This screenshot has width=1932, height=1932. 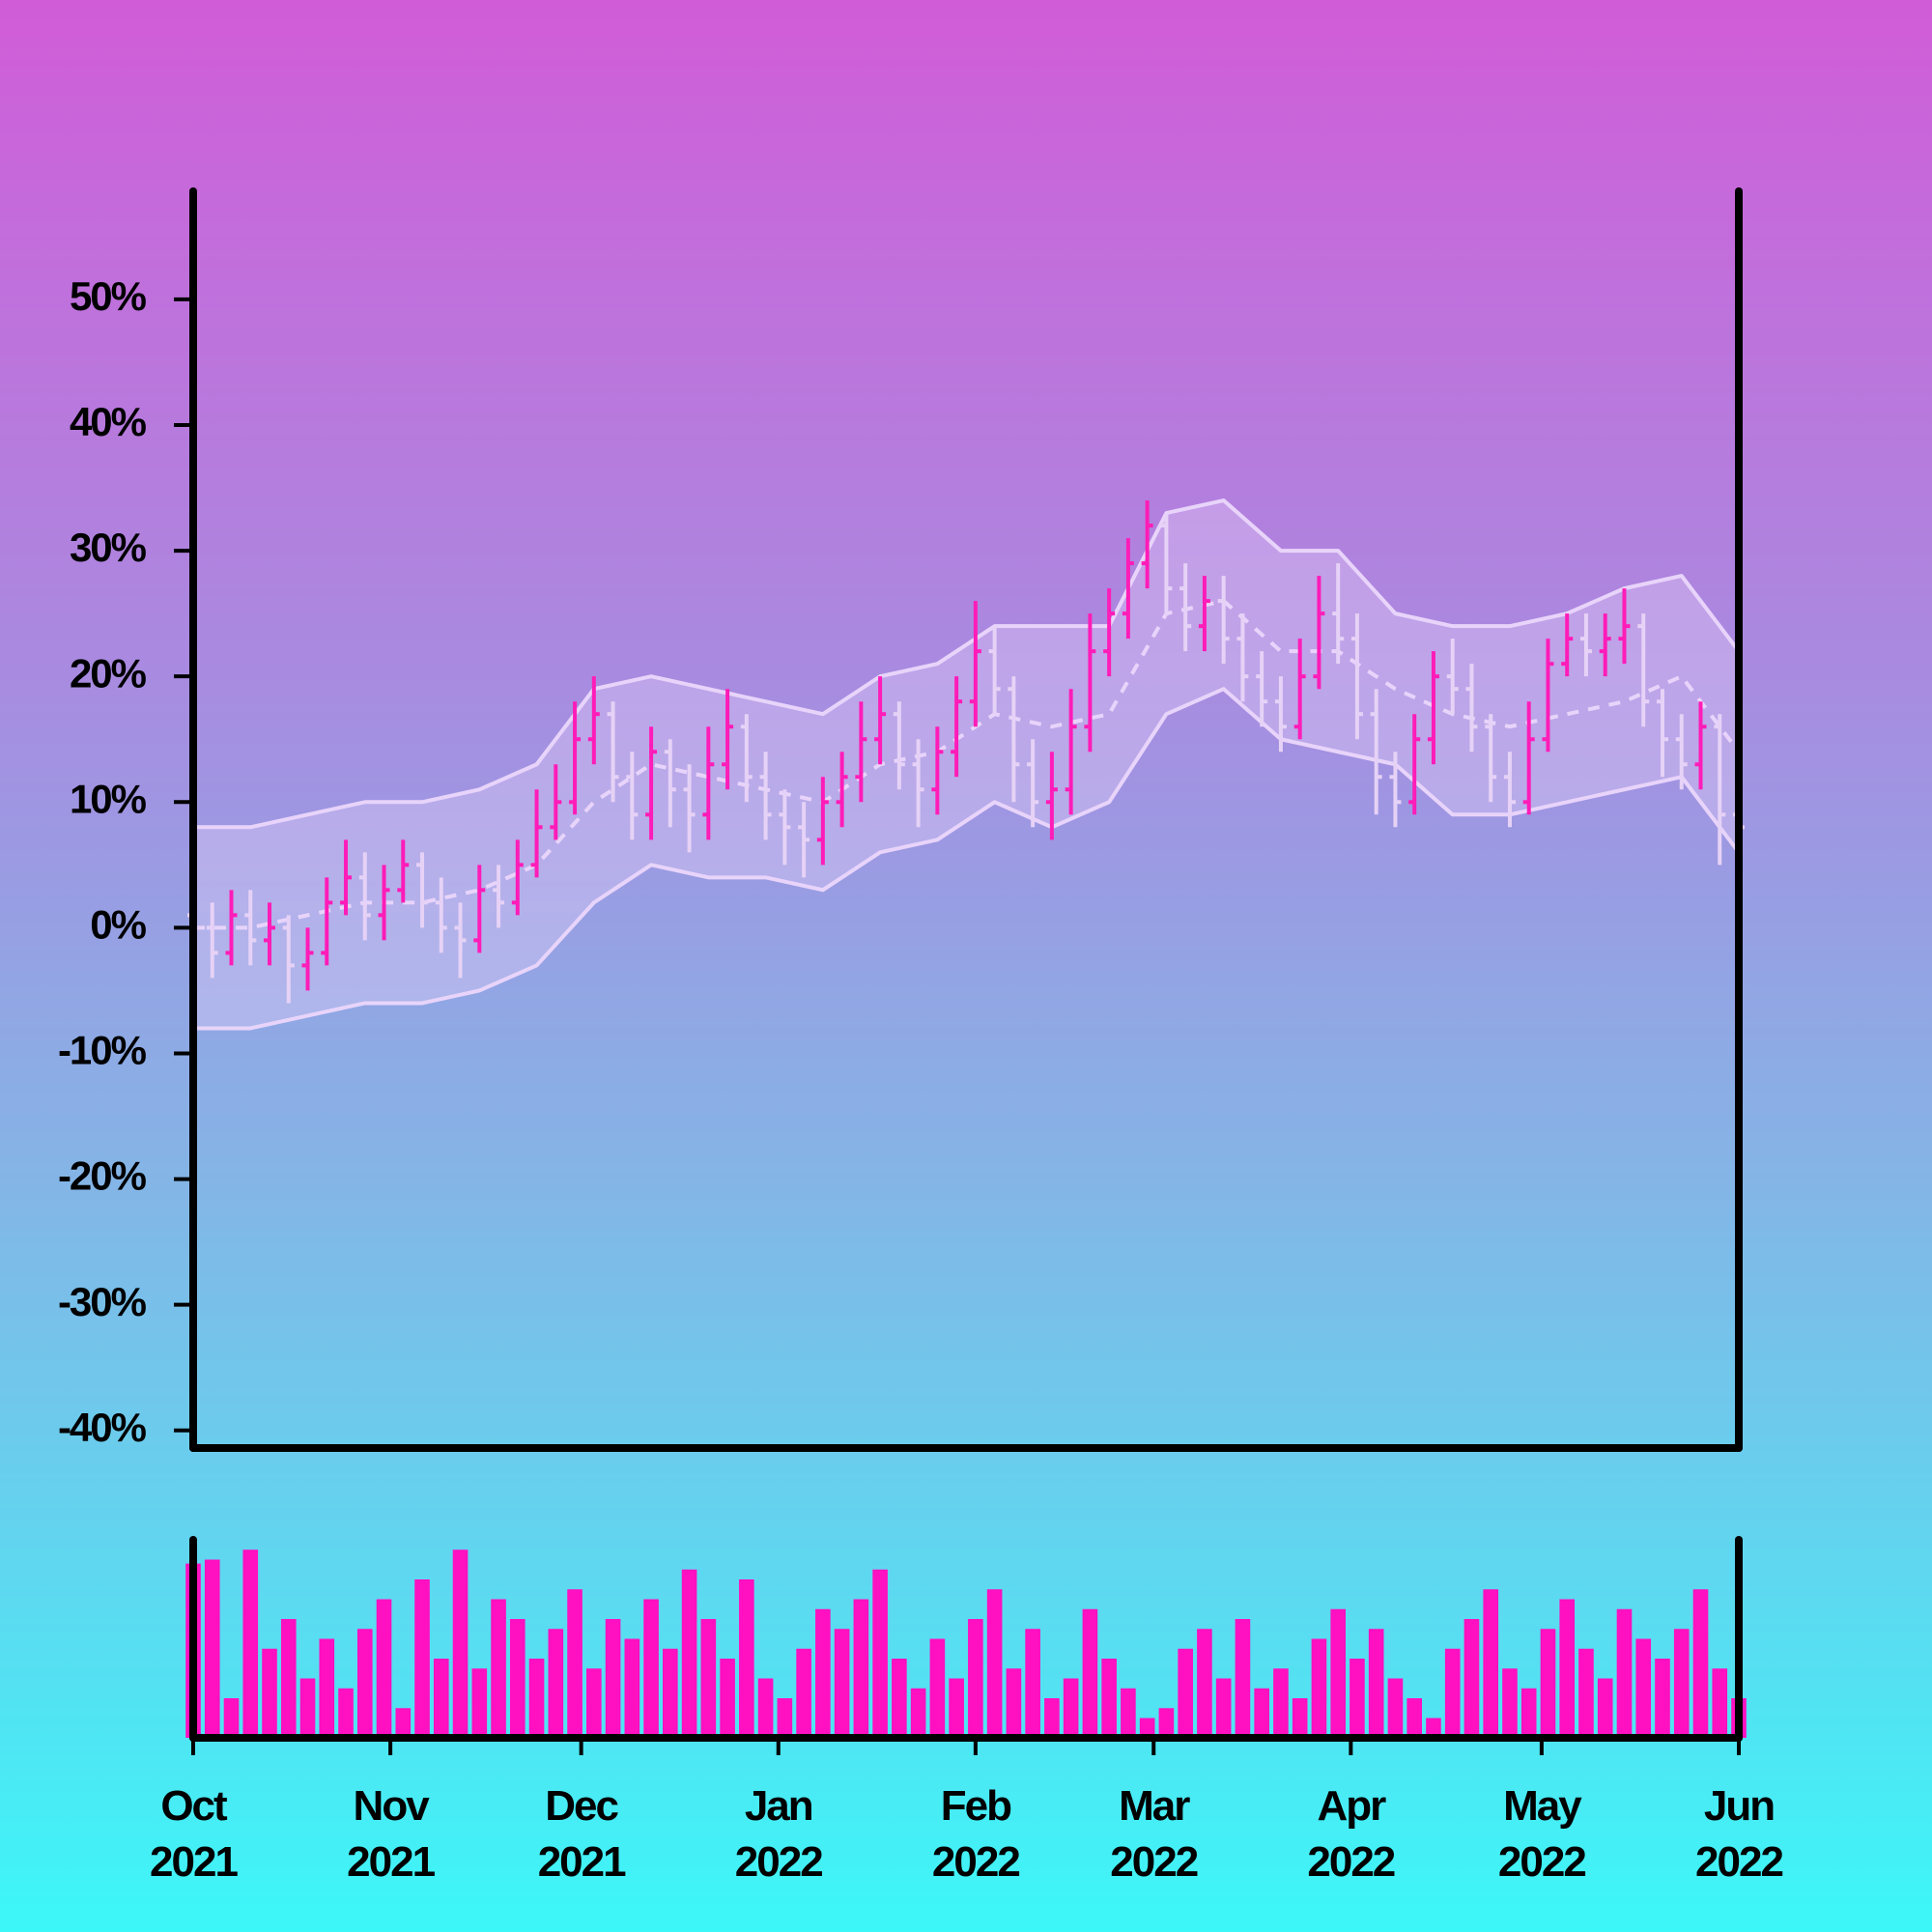 What do you see at coordinates (194, 1834) in the screenshot?
I see `x-tick-label: Oct 2021` at bounding box center [194, 1834].